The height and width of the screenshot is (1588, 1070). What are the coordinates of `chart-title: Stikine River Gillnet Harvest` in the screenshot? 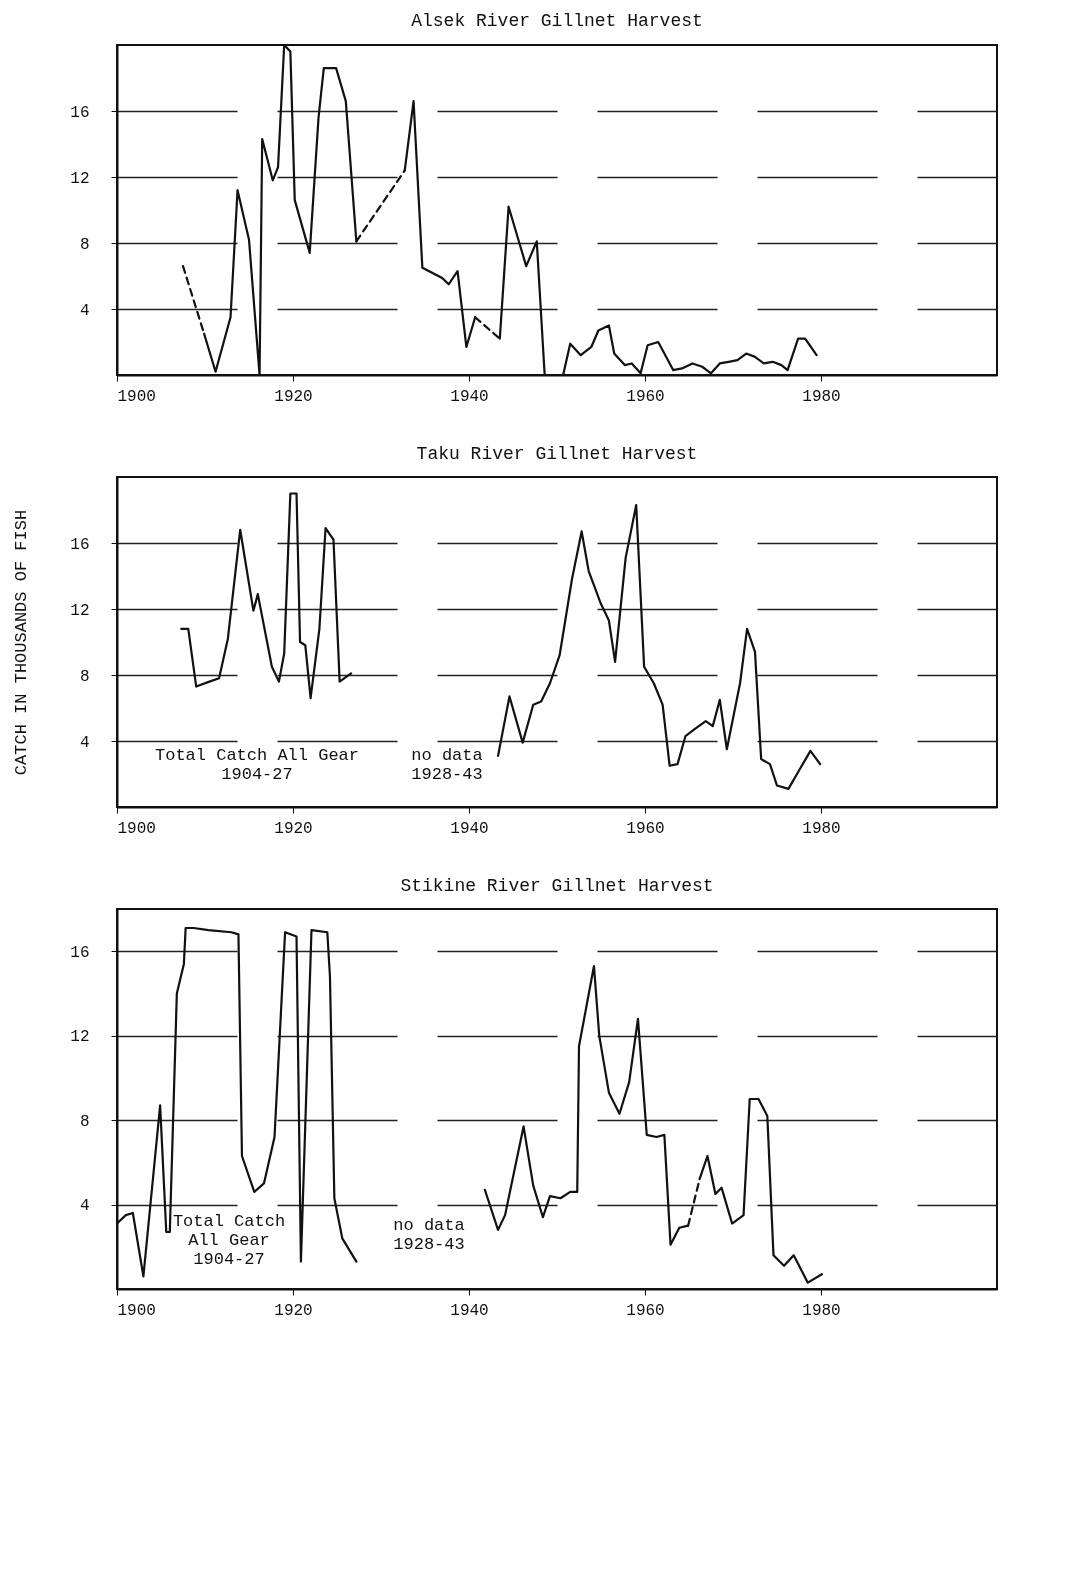 It's located at (557, 886).